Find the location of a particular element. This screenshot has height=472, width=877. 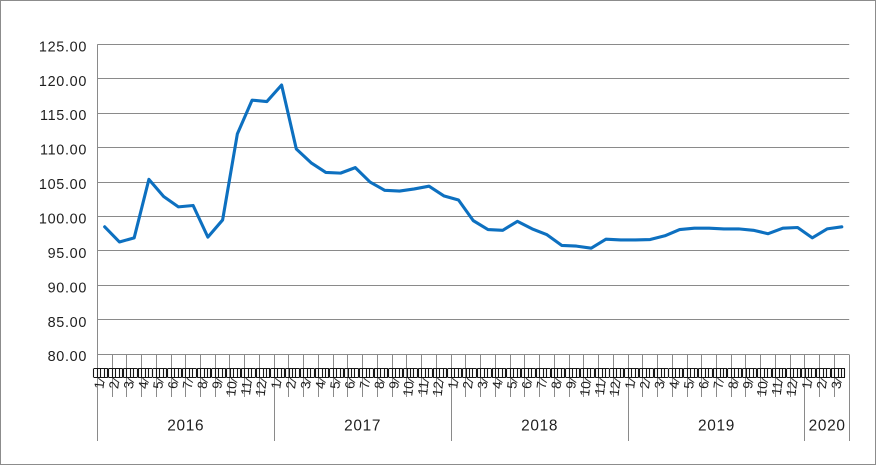

svg-text: 85.00 is located at coordinates (68, 323).